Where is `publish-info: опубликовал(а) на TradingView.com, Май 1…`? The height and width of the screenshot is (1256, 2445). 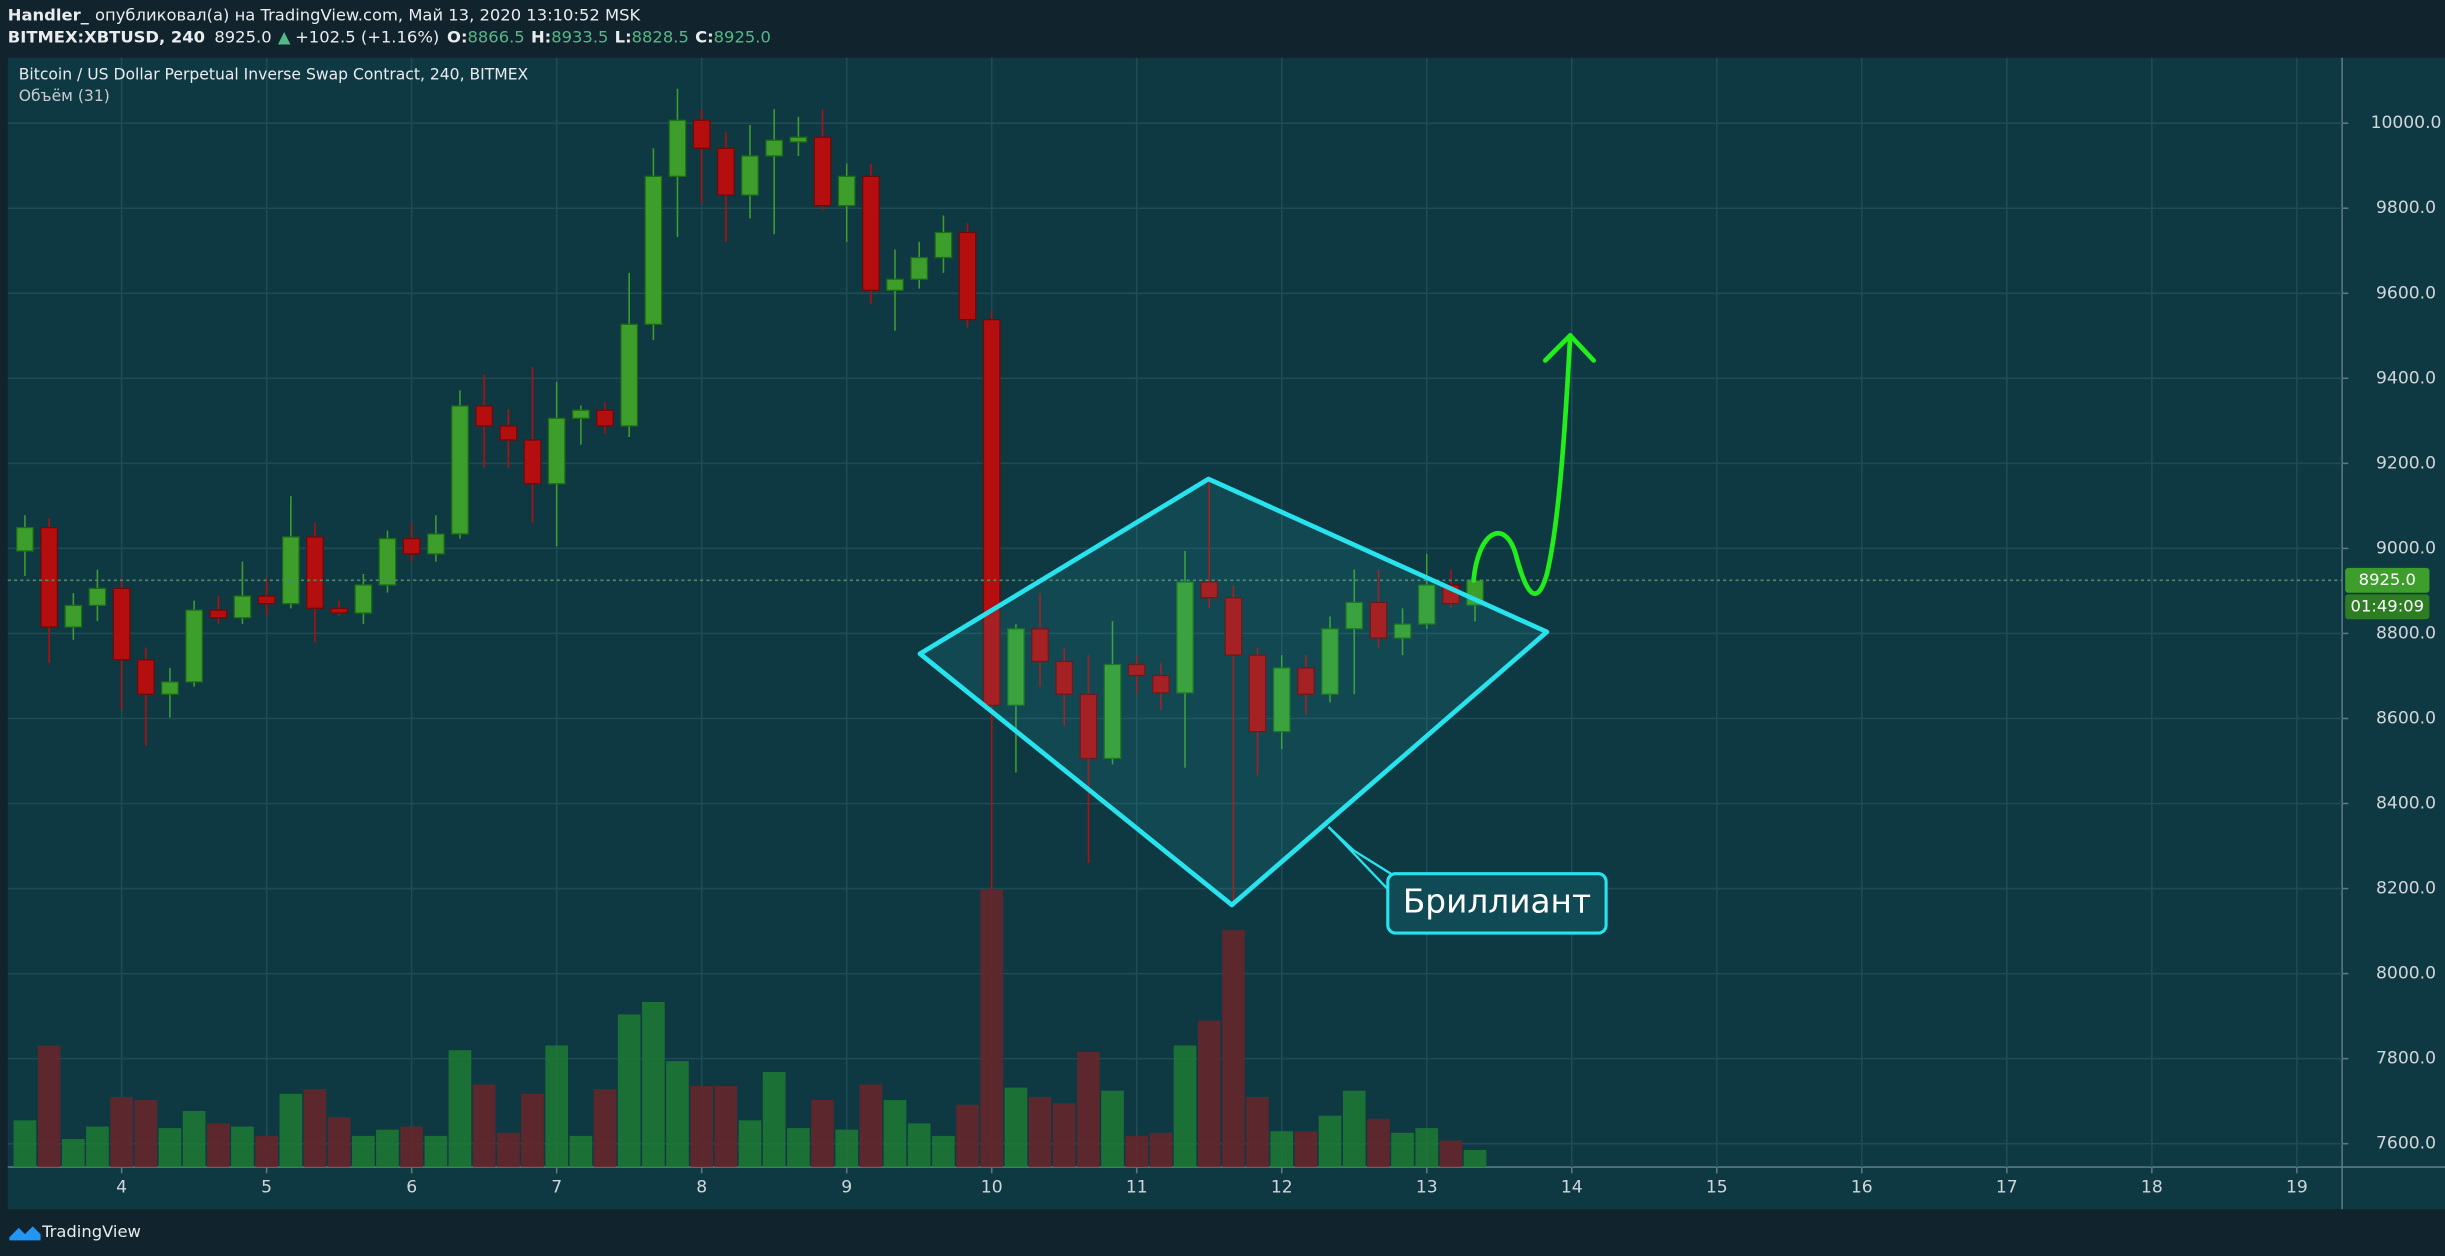
publish-info: опубликовал(а) на TradingView.com, Май 1… is located at coordinates (368, 14).